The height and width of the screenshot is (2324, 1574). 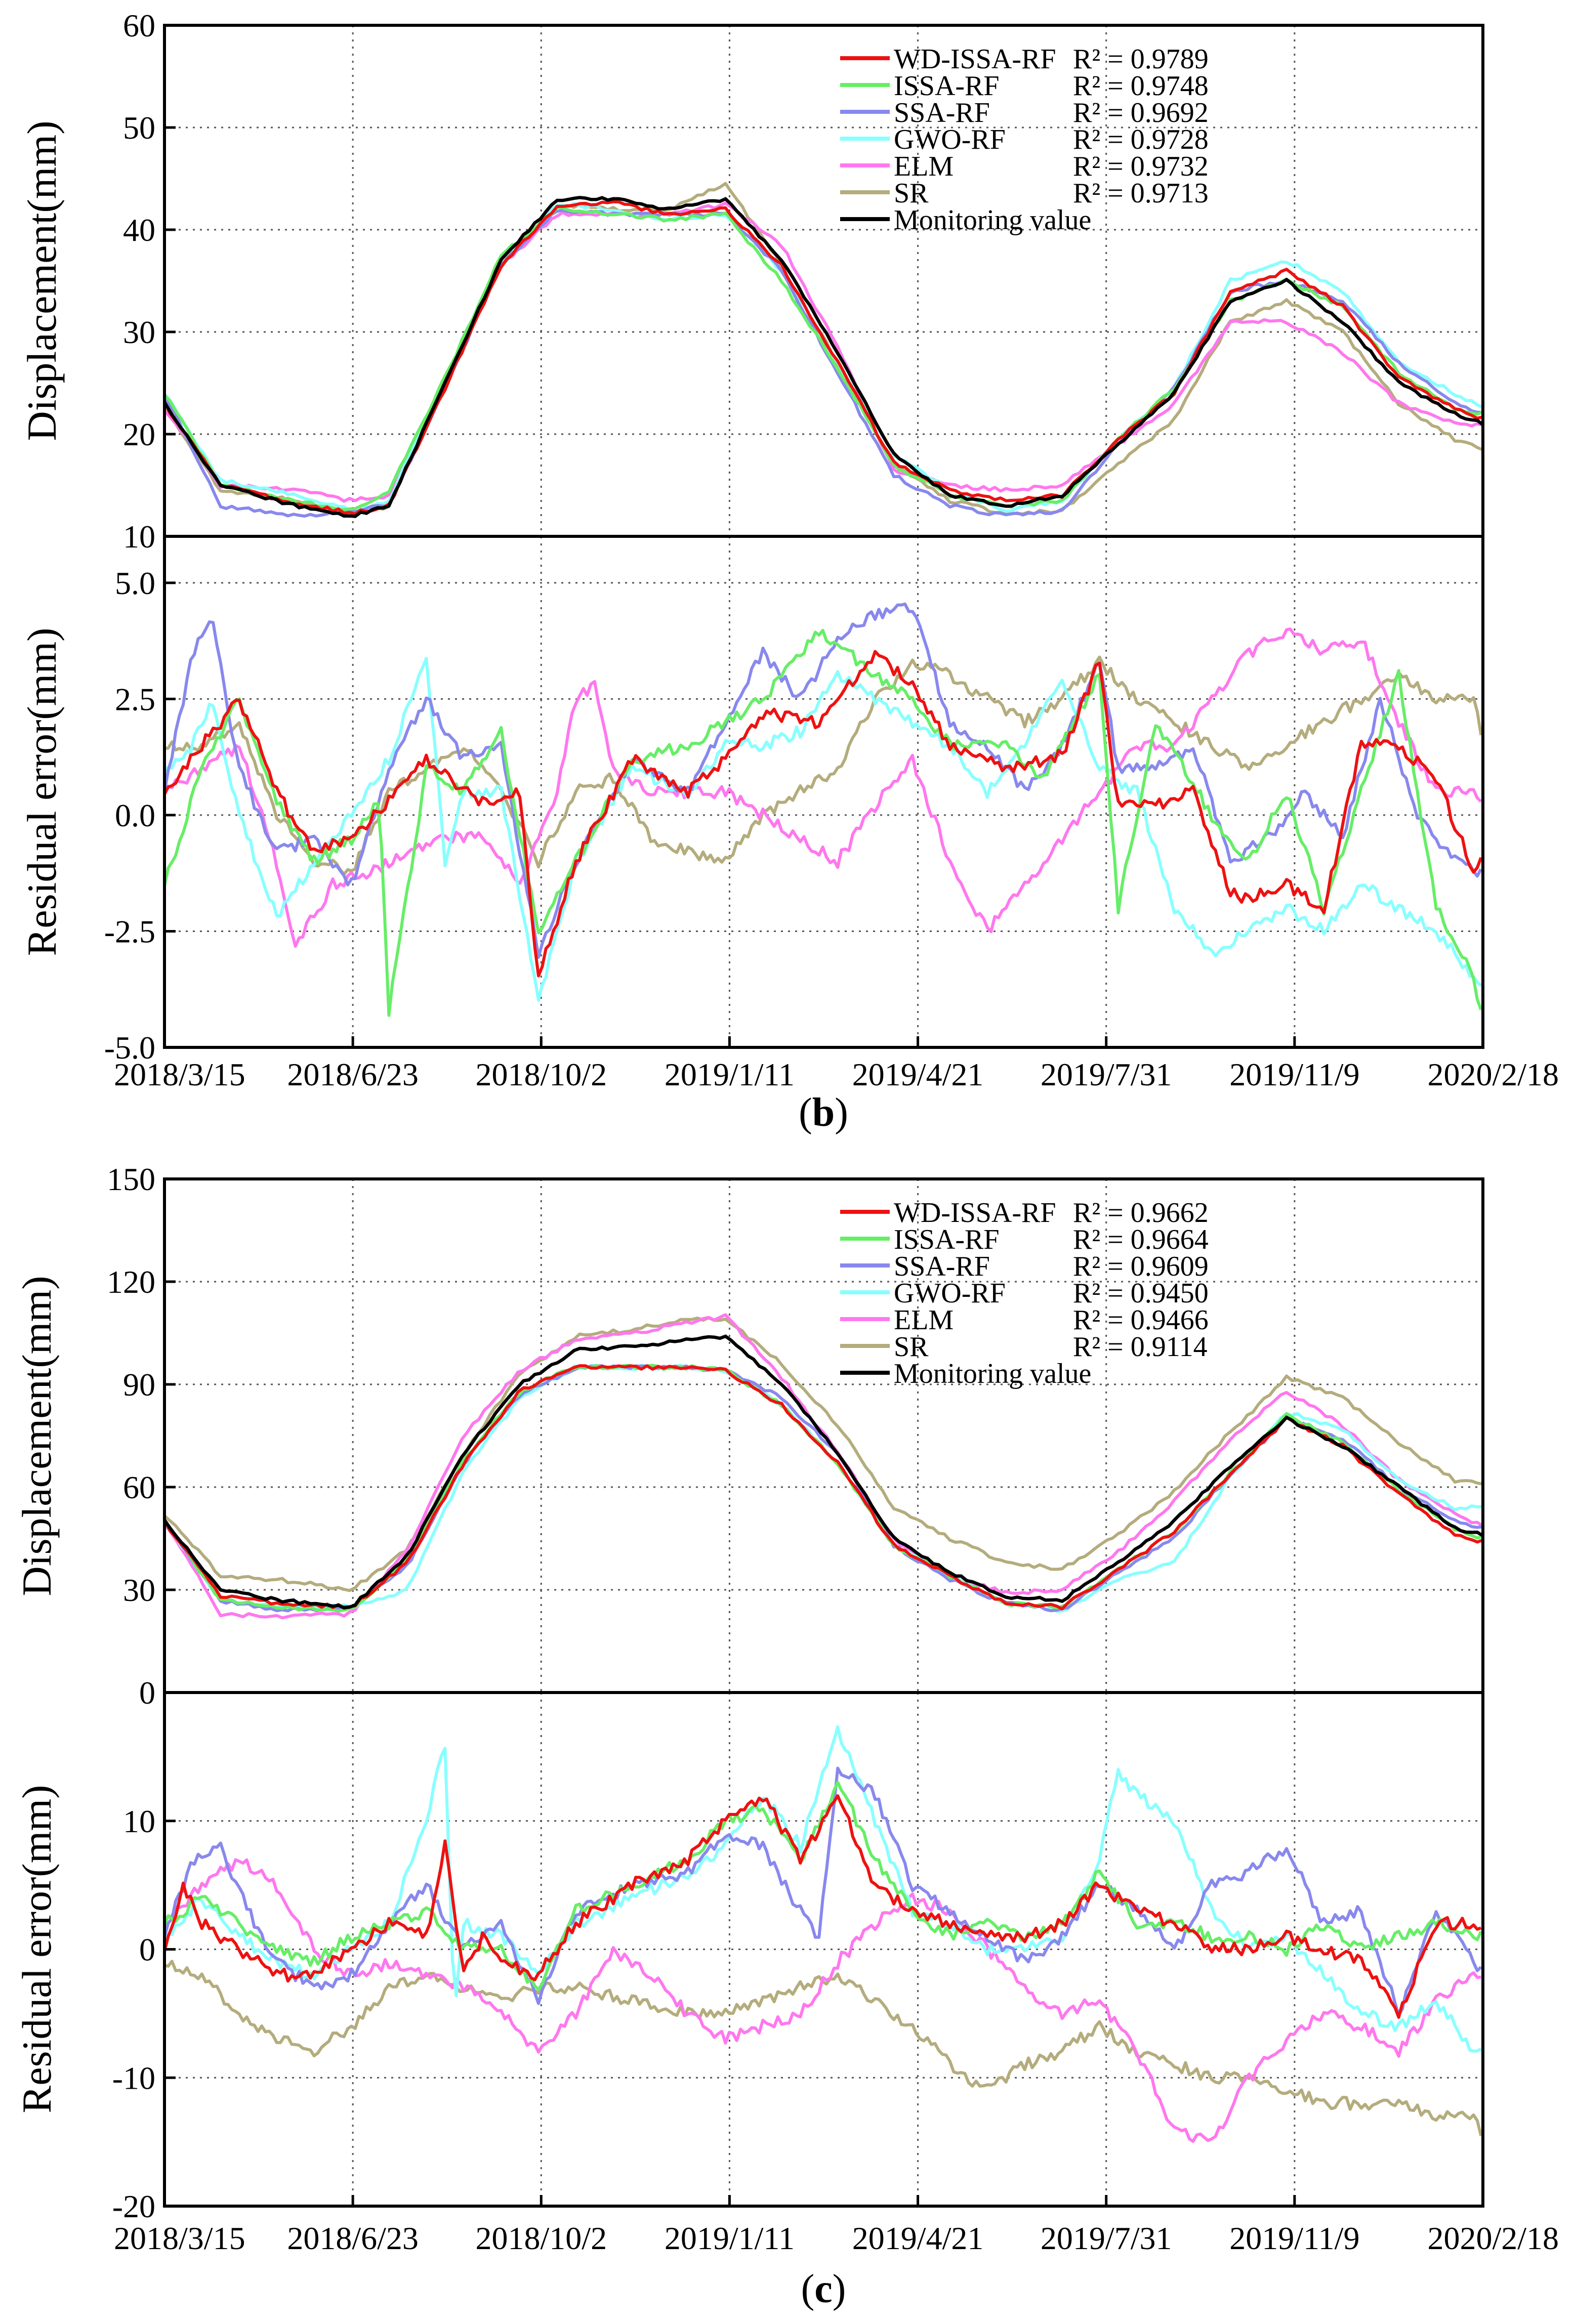 I want to click on x-tick-label: 2018/10/2, so click(x=541, y=2238).